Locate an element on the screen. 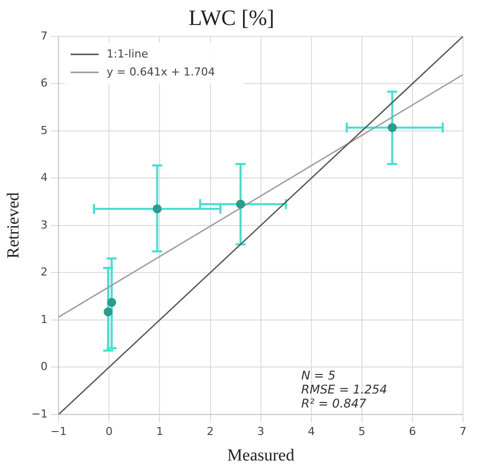  y-tick-label: 0 is located at coordinates (44, 367).